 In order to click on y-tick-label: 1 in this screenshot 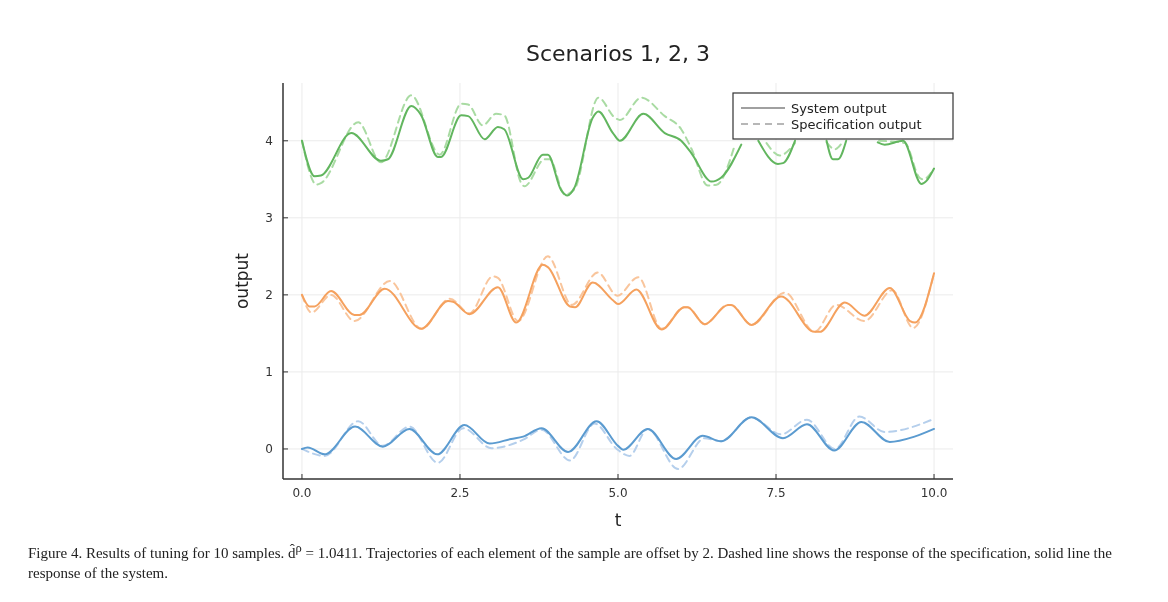, I will do `click(269, 371)`.